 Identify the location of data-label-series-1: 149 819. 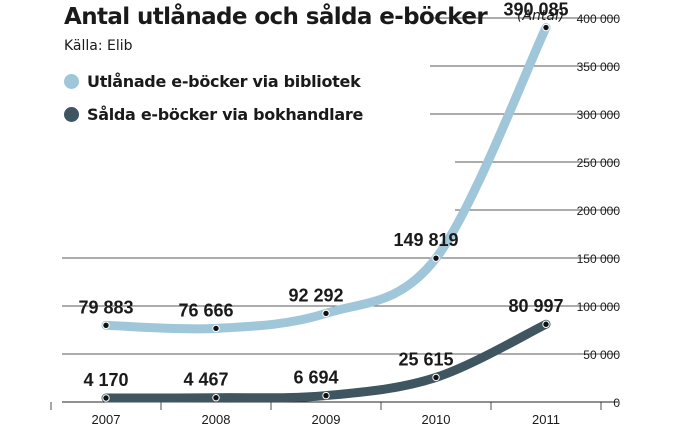
(425, 240).